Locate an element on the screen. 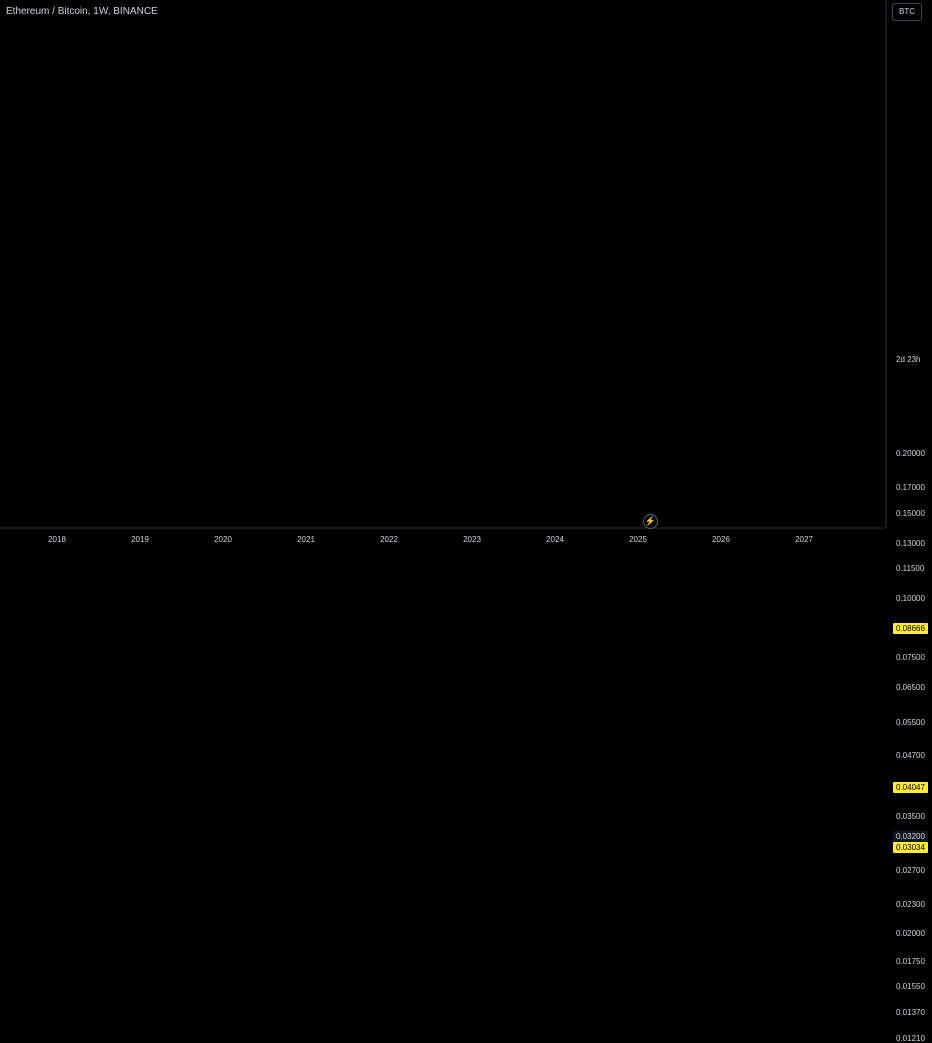 The image size is (932, 1043). price-tick: 0.17000 is located at coordinates (910, 487).